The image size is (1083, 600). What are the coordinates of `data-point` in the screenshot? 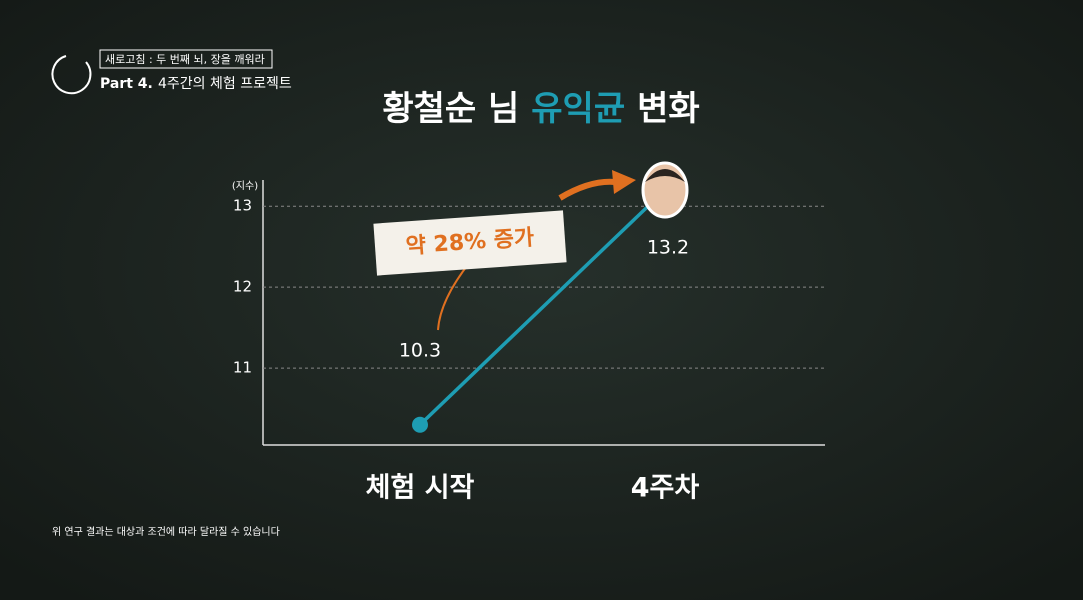 It's located at (420, 424).